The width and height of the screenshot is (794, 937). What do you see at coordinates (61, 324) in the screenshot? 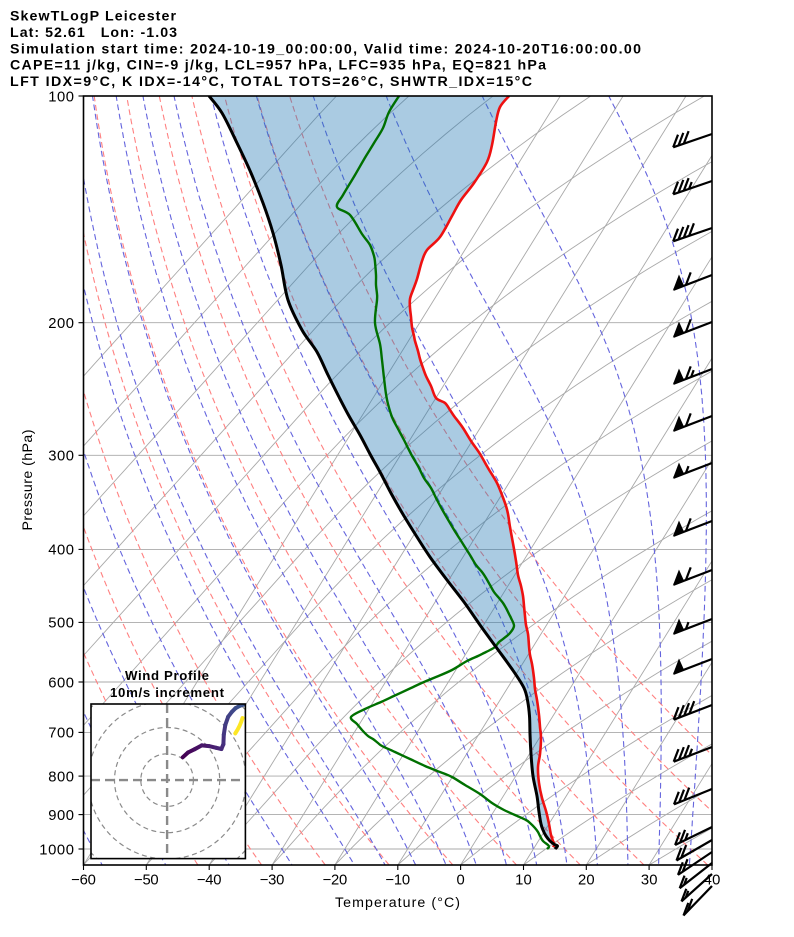
I see `svg-text: 200` at bounding box center [61, 324].